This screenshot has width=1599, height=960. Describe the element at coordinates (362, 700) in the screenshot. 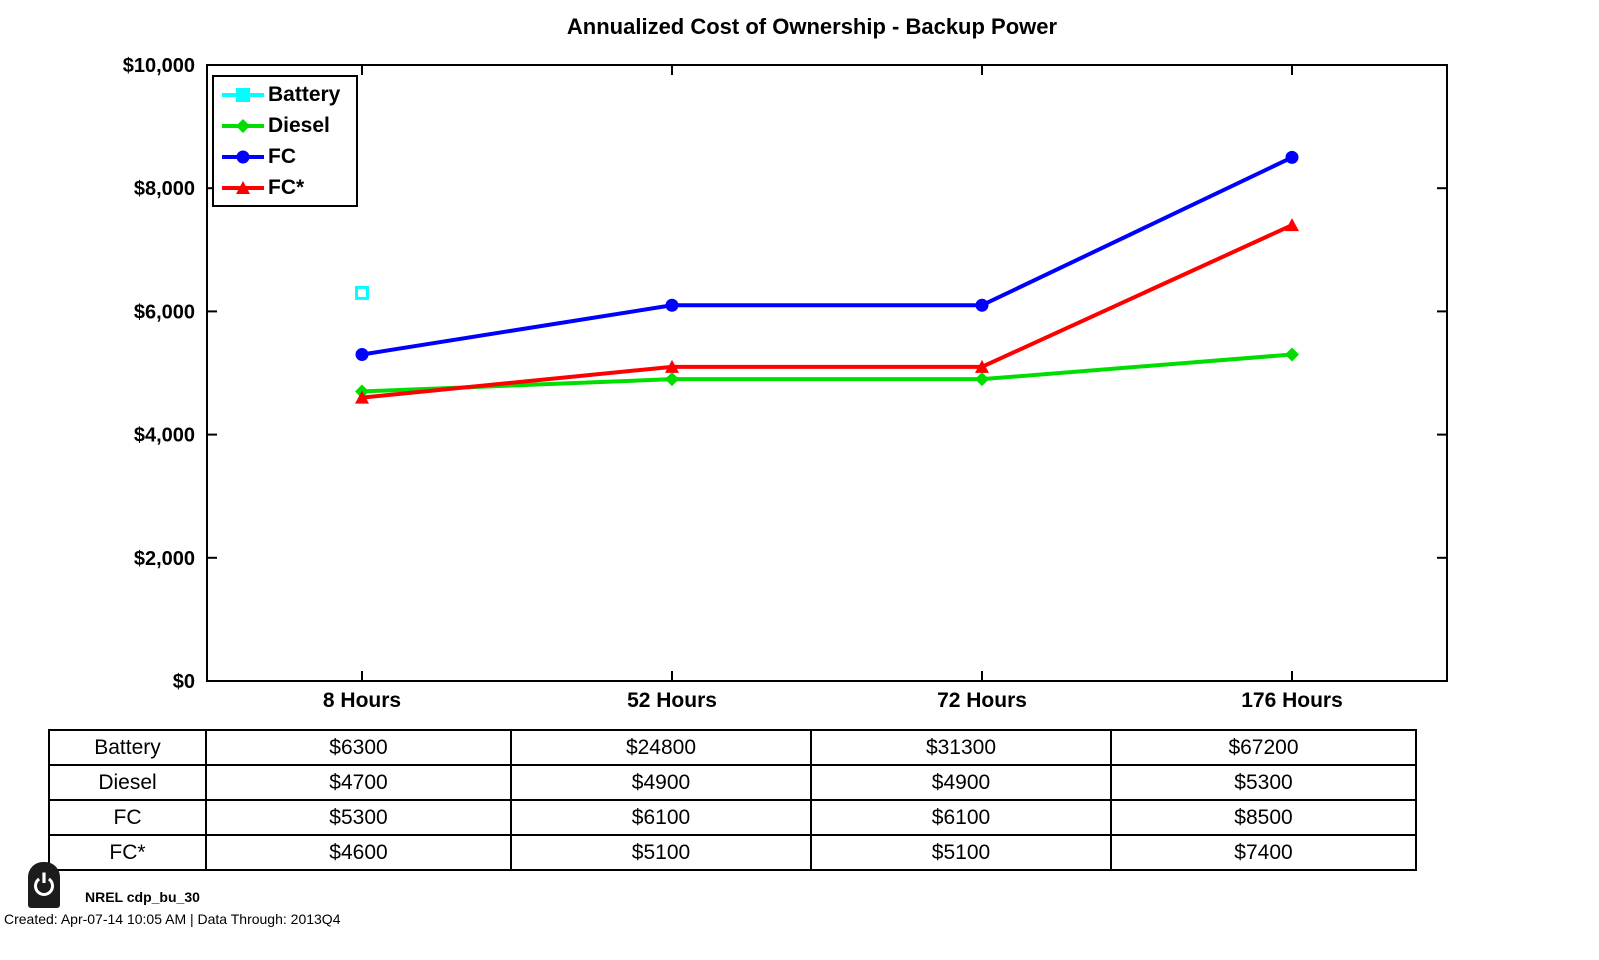

I see `x-category-label: 8 Hours` at that location.